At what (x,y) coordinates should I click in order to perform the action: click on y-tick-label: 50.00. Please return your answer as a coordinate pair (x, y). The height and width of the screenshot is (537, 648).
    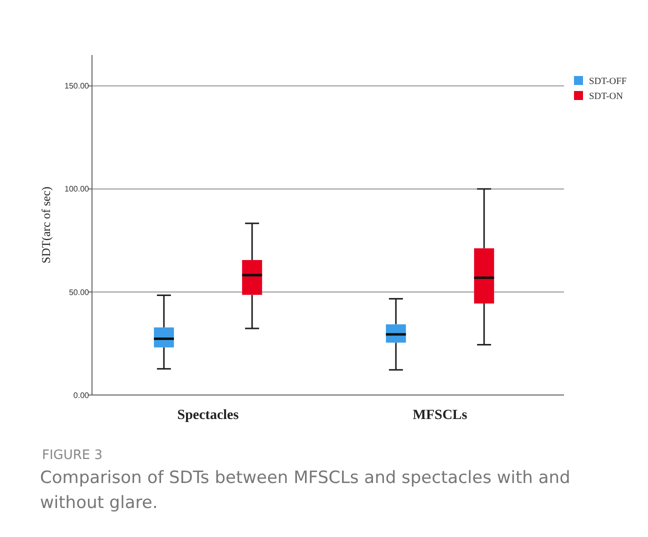
    Looking at the image, I should click on (79, 292).